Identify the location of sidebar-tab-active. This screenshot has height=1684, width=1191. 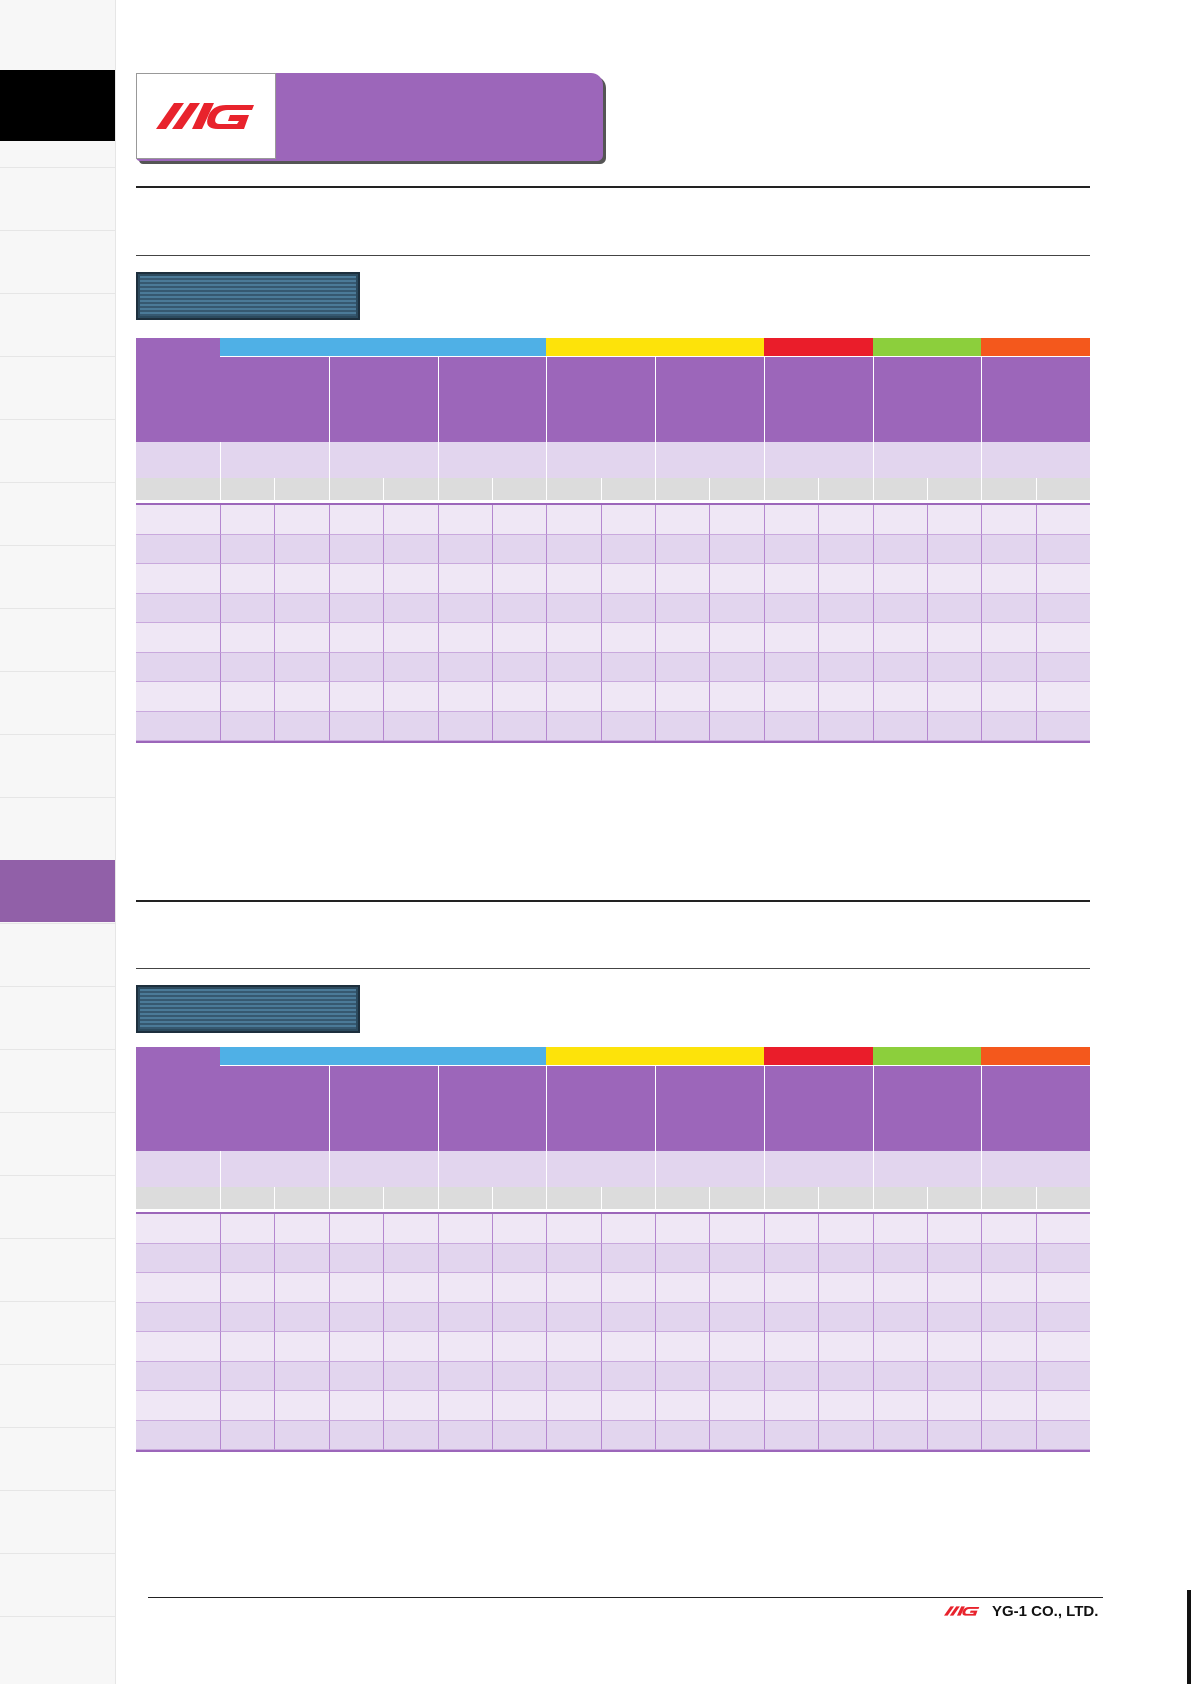
(57, 891).